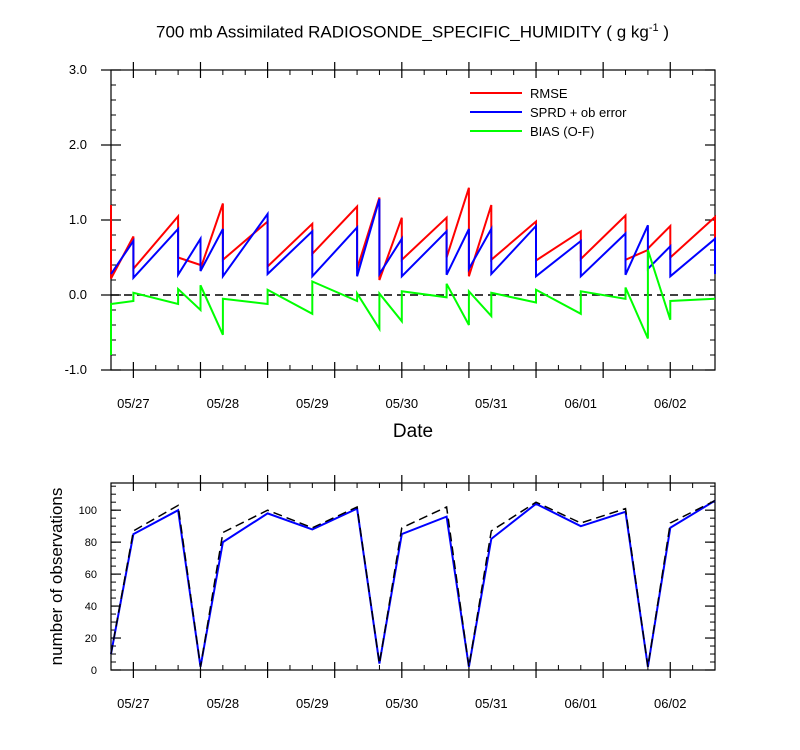  Describe the element at coordinates (223, 703) in the screenshot. I see `bottom-x-tick-label: 05/28` at that location.